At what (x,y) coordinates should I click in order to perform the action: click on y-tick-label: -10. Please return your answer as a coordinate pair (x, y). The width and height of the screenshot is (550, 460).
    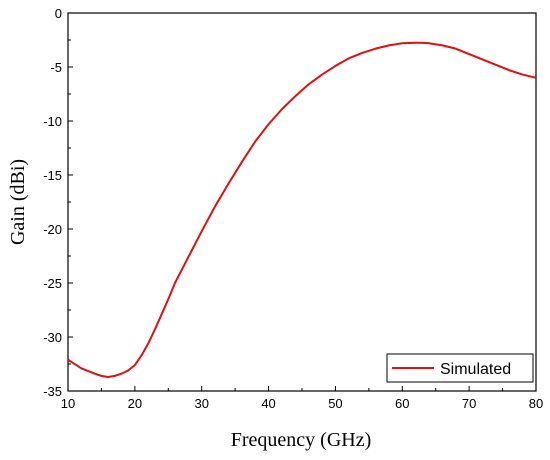
    Looking at the image, I should click on (52, 121).